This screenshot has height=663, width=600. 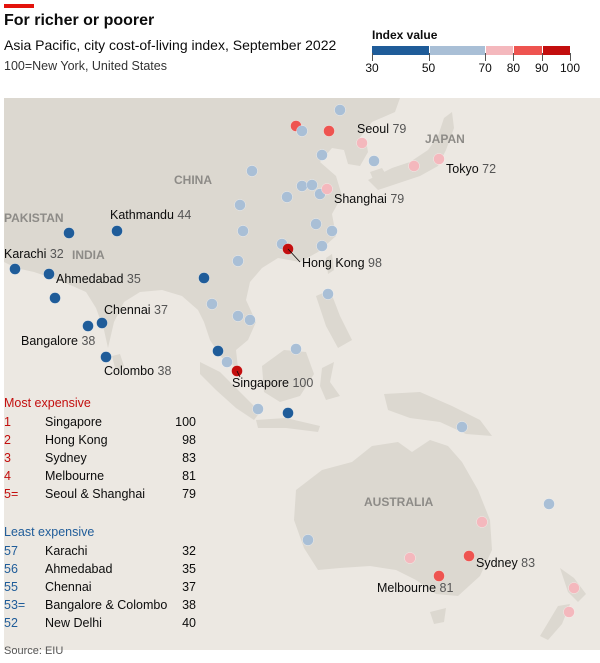 I want to click on list-heading: Most expensive, so click(x=47, y=403).